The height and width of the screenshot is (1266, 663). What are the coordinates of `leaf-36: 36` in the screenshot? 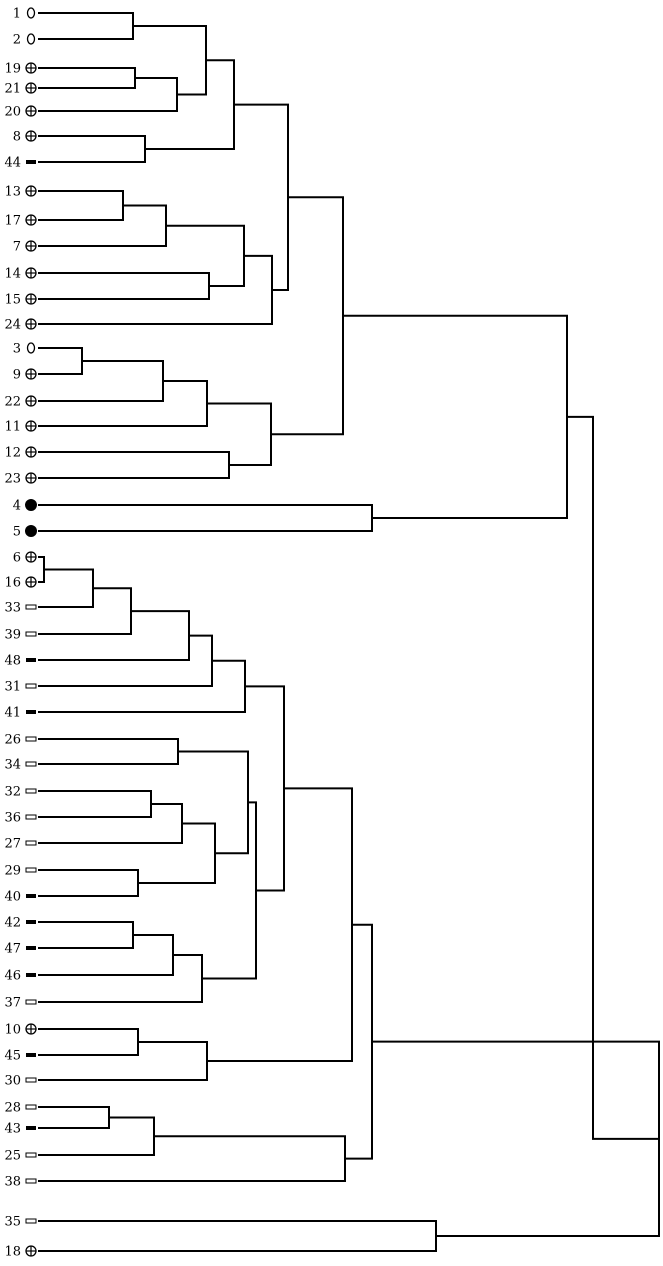 It's located at (20, 818).